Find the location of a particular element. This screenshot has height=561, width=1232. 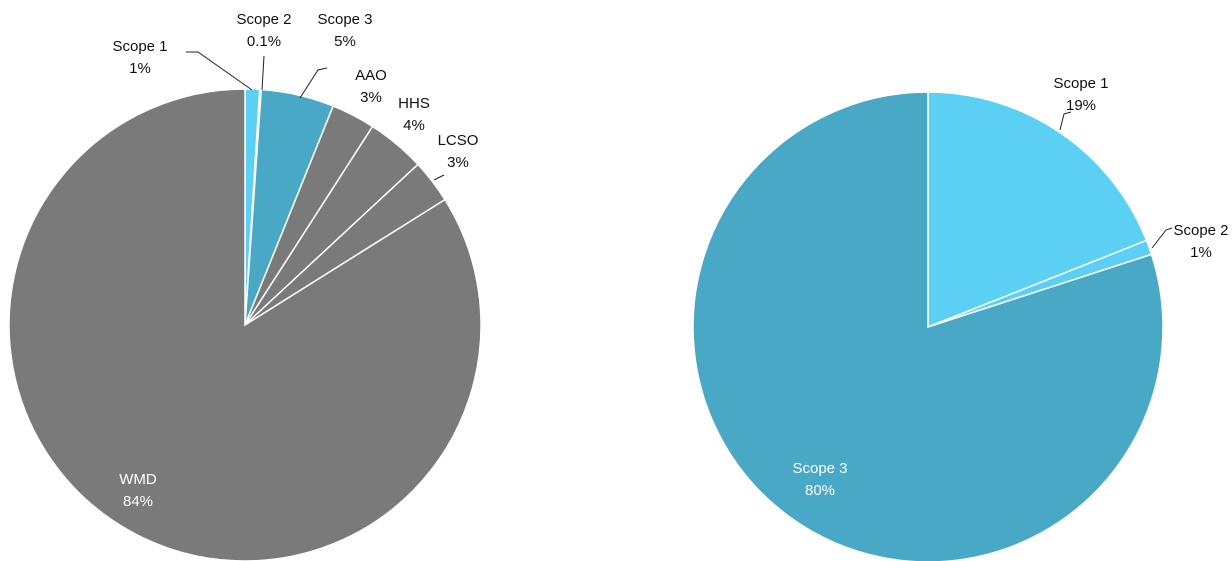

left-slice-name-scope-1: Scope 1 is located at coordinates (139, 46).